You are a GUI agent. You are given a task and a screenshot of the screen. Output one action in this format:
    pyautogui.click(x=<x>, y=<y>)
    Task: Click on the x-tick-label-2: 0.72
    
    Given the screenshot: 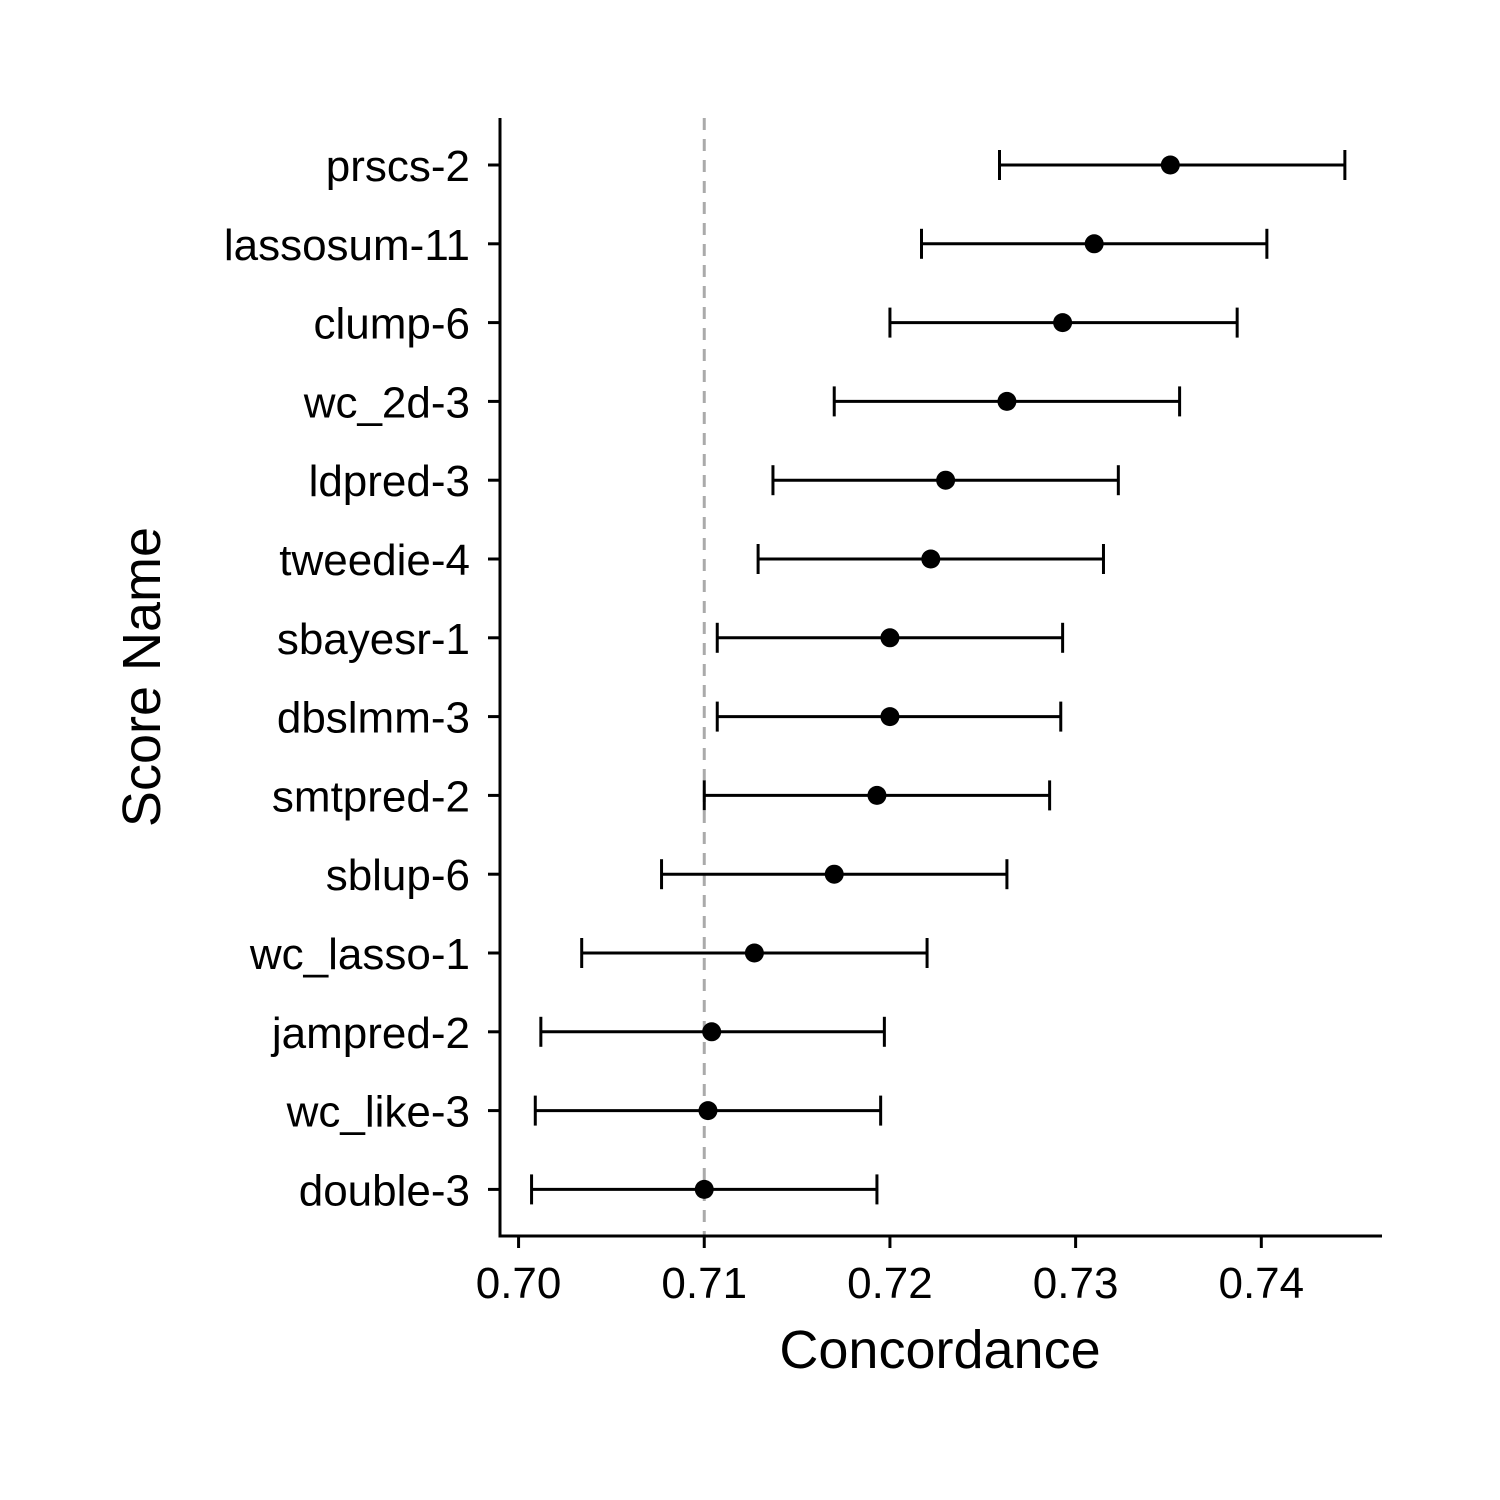 What is the action you would take?
    pyautogui.click(x=890, y=1283)
    